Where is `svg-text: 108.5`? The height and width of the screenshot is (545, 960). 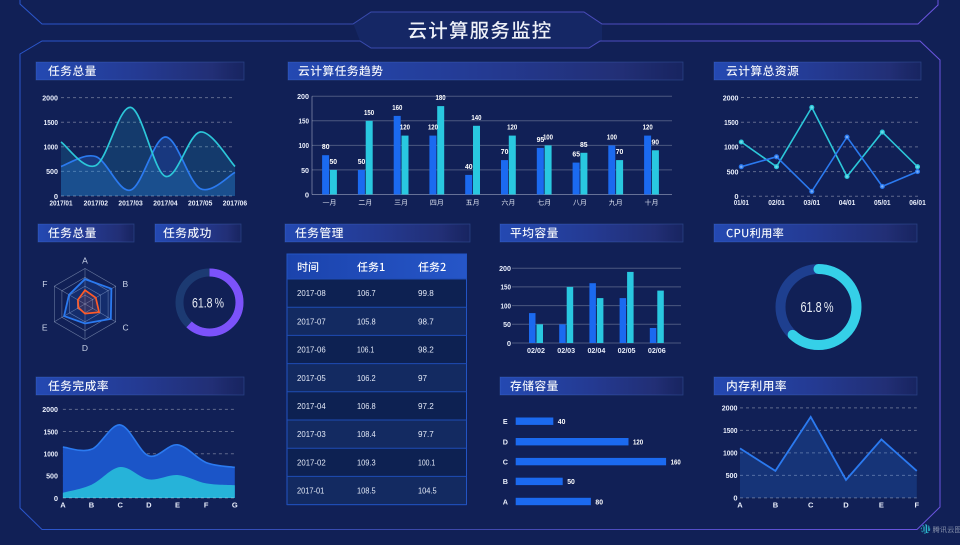 svg-text: 108.5 is located at coordinates (366, 491).